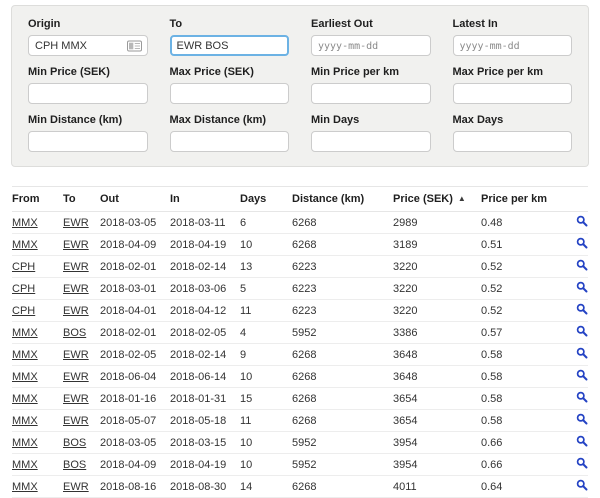  Describe the element at coordinates (437, 376) in the screenshot. I see `price-cell: 3648` at that location.